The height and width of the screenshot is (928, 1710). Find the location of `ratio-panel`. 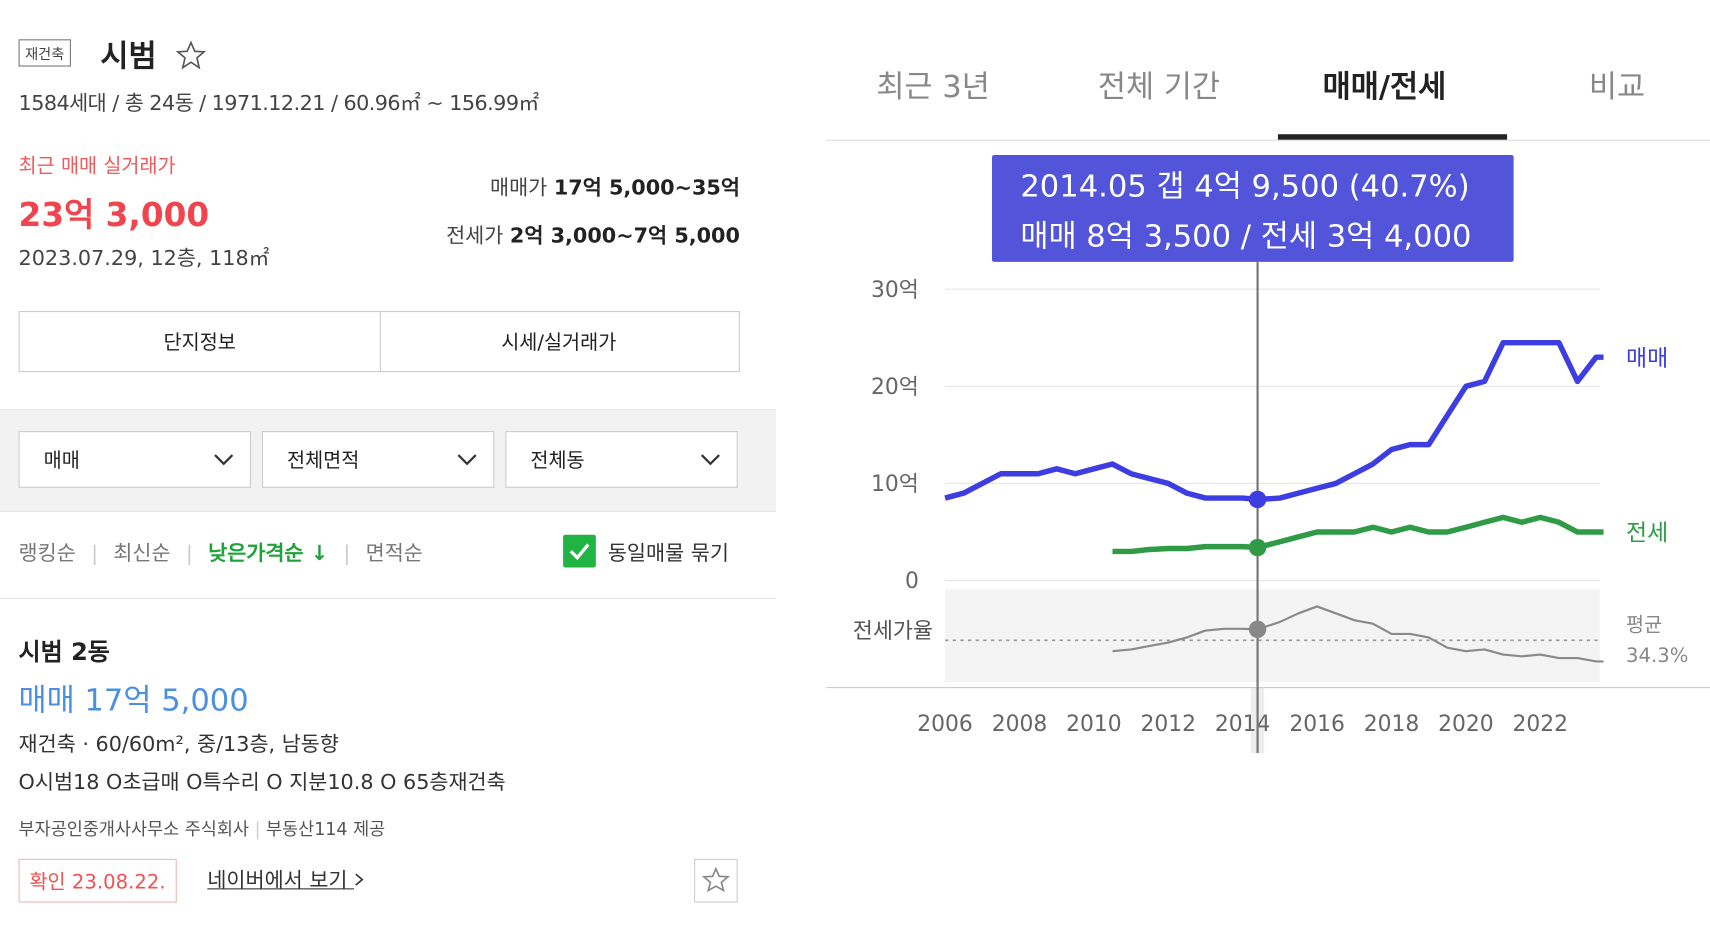

ratio-panel is located at coordinates (1272, 636).